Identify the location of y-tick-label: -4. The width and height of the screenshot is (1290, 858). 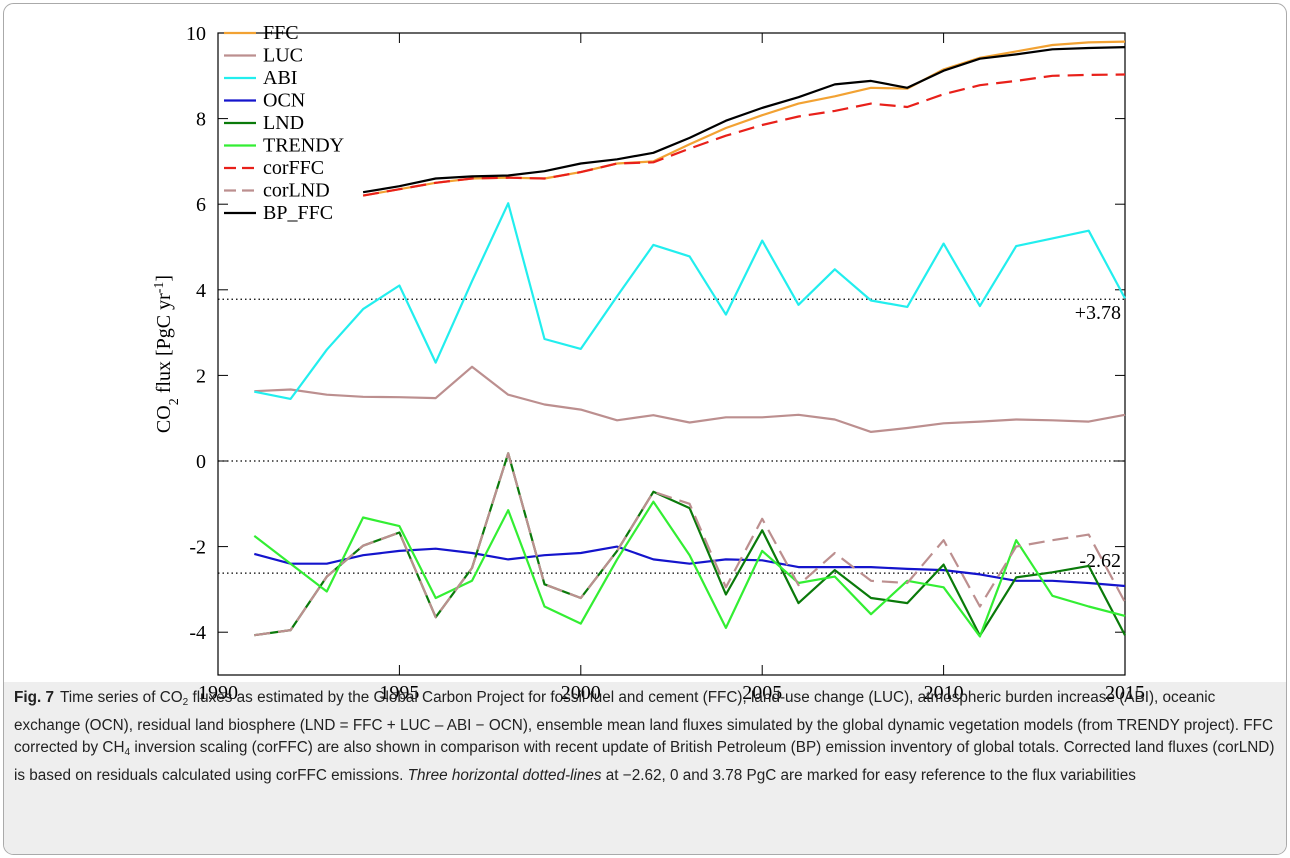
(197, 633).